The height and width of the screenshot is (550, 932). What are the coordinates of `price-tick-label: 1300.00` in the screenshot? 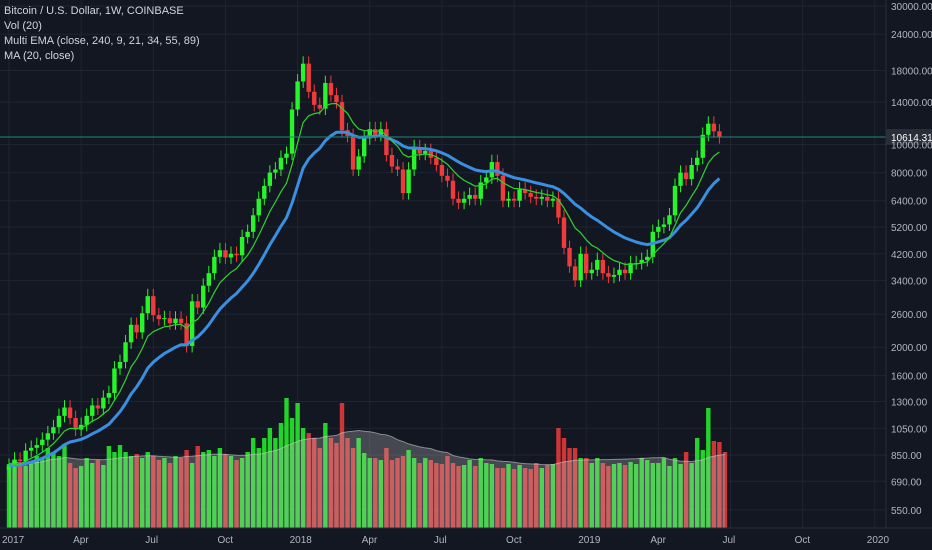 It's located at (909, 403).